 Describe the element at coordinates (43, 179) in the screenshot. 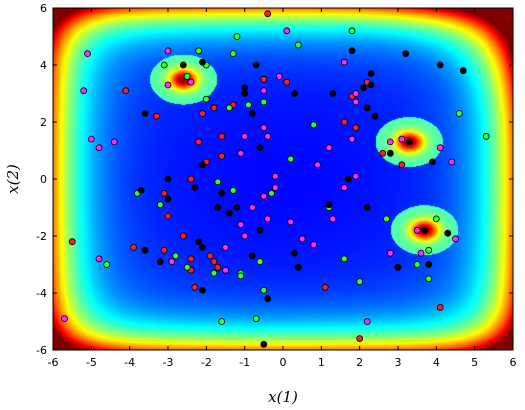

I see `y-tick-label: 0` at that location.